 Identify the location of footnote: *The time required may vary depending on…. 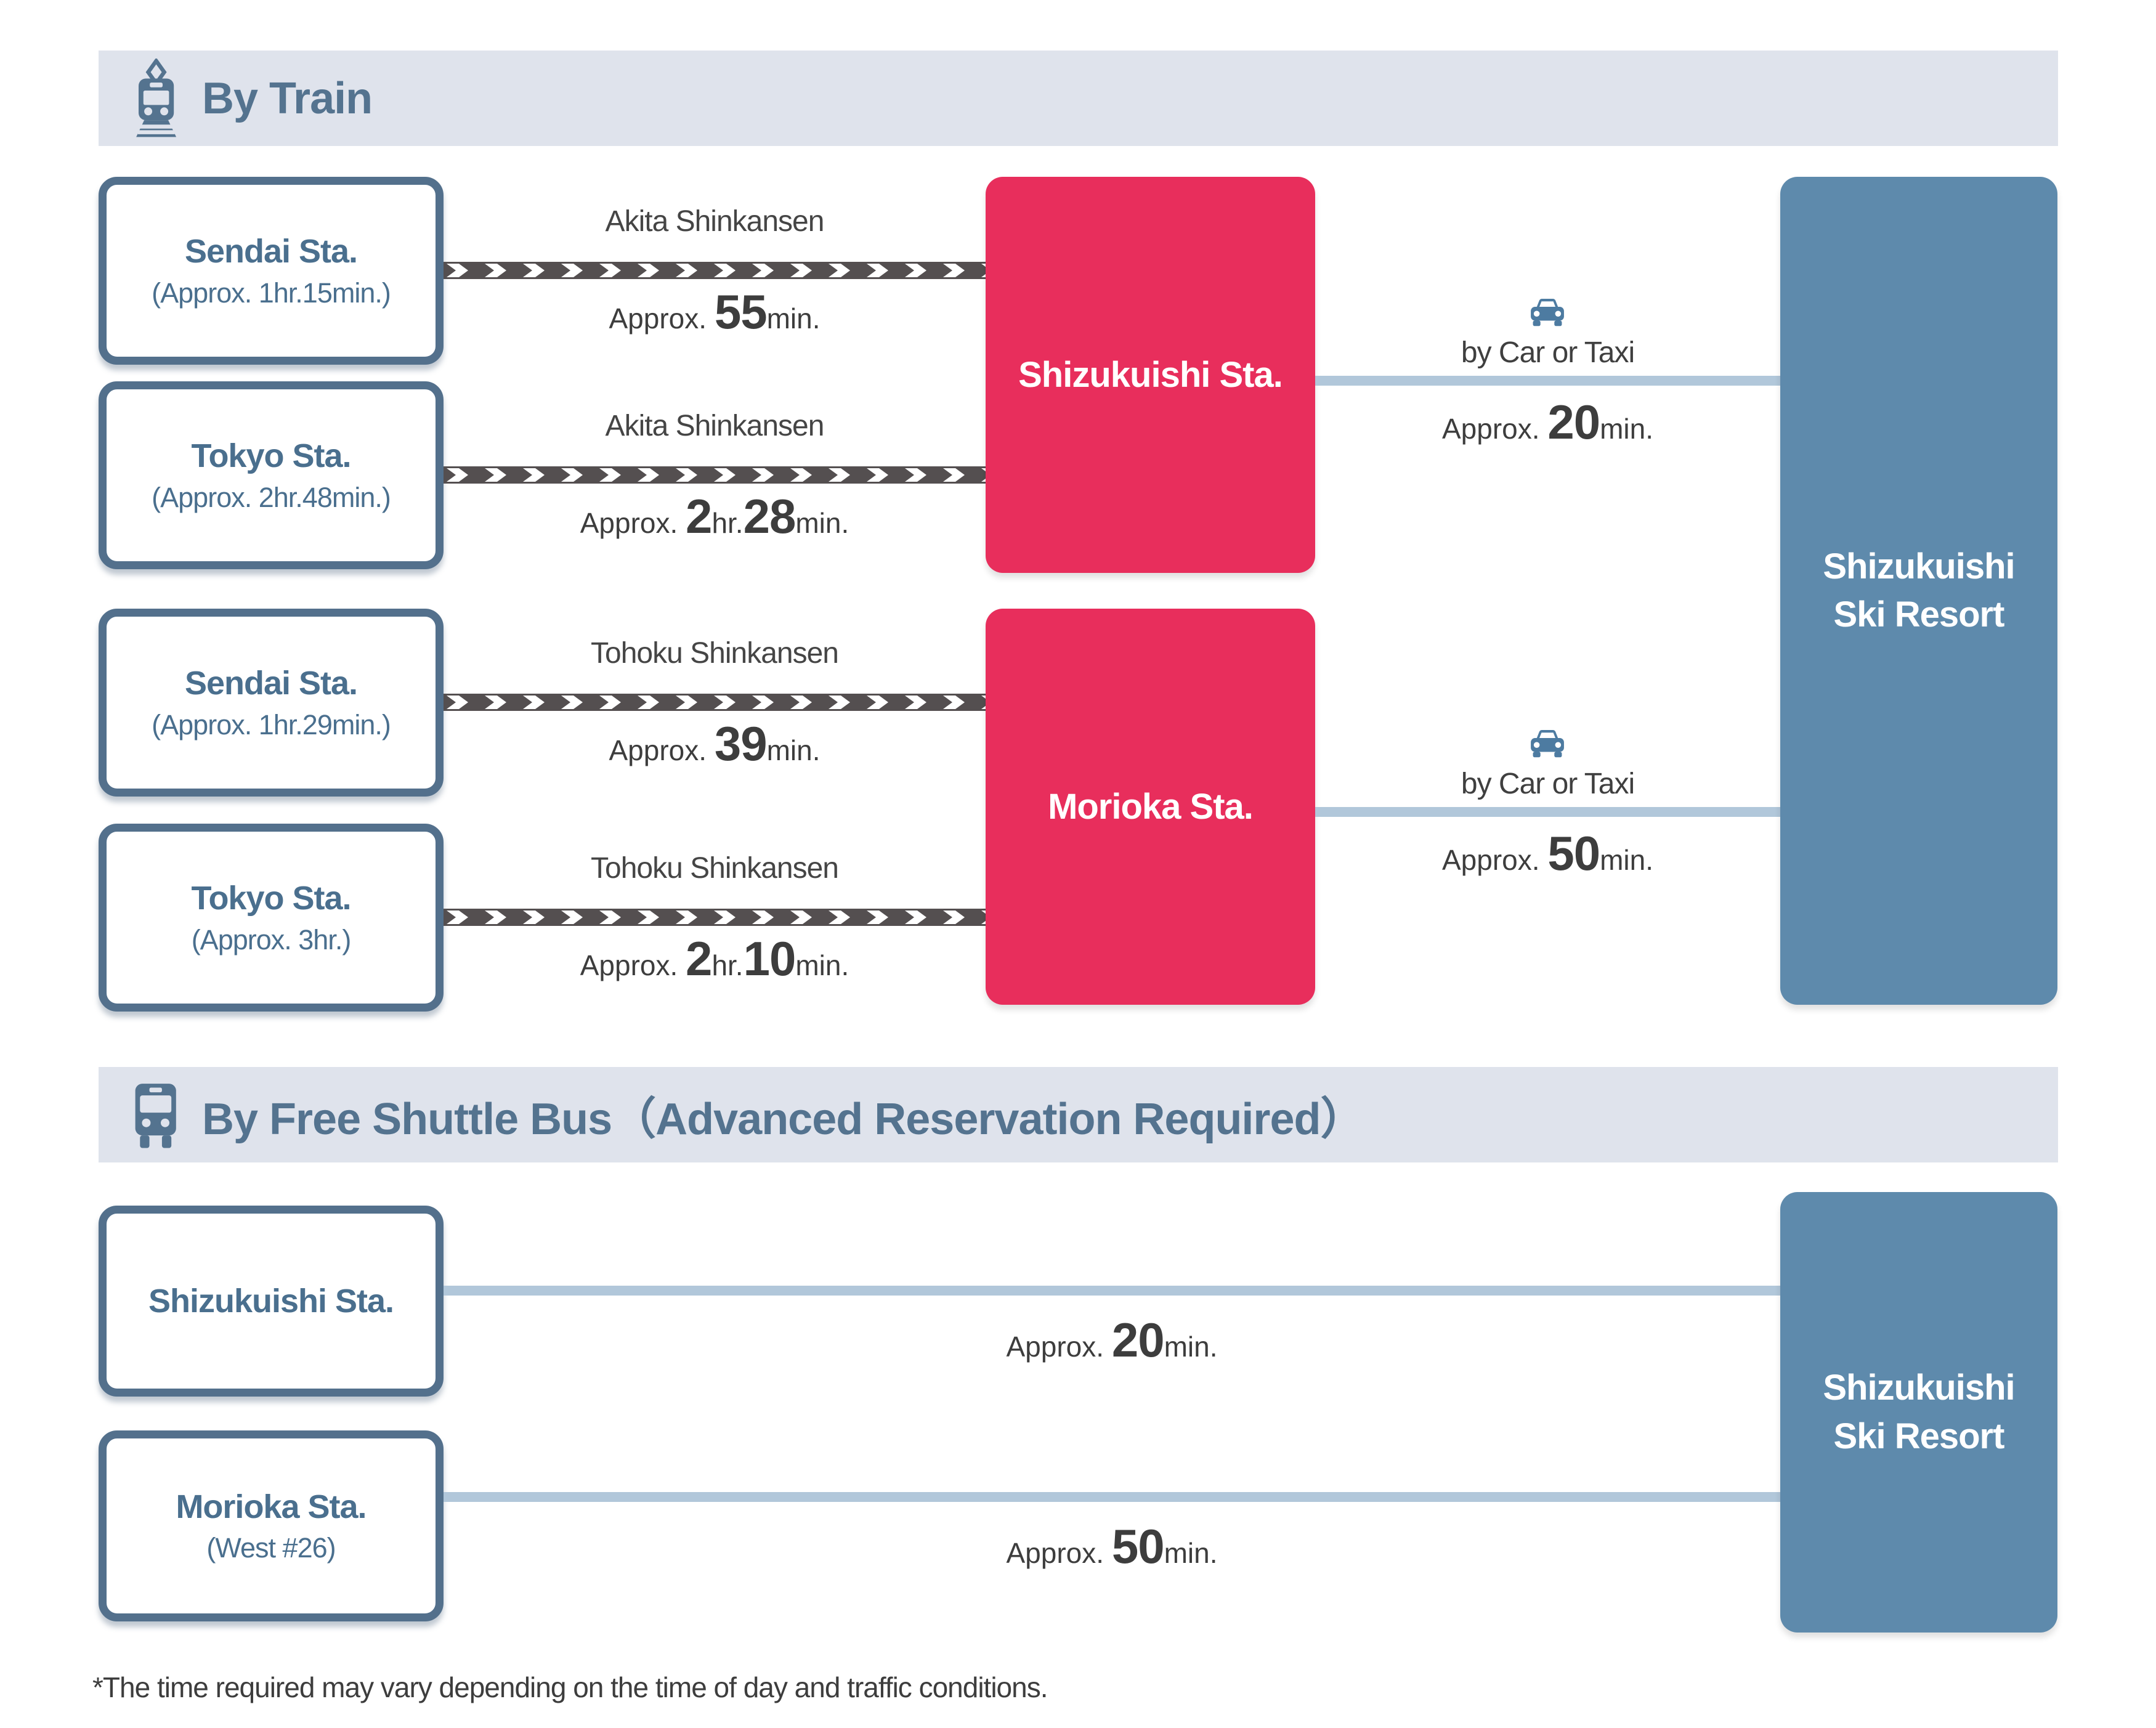
(570, 1687).